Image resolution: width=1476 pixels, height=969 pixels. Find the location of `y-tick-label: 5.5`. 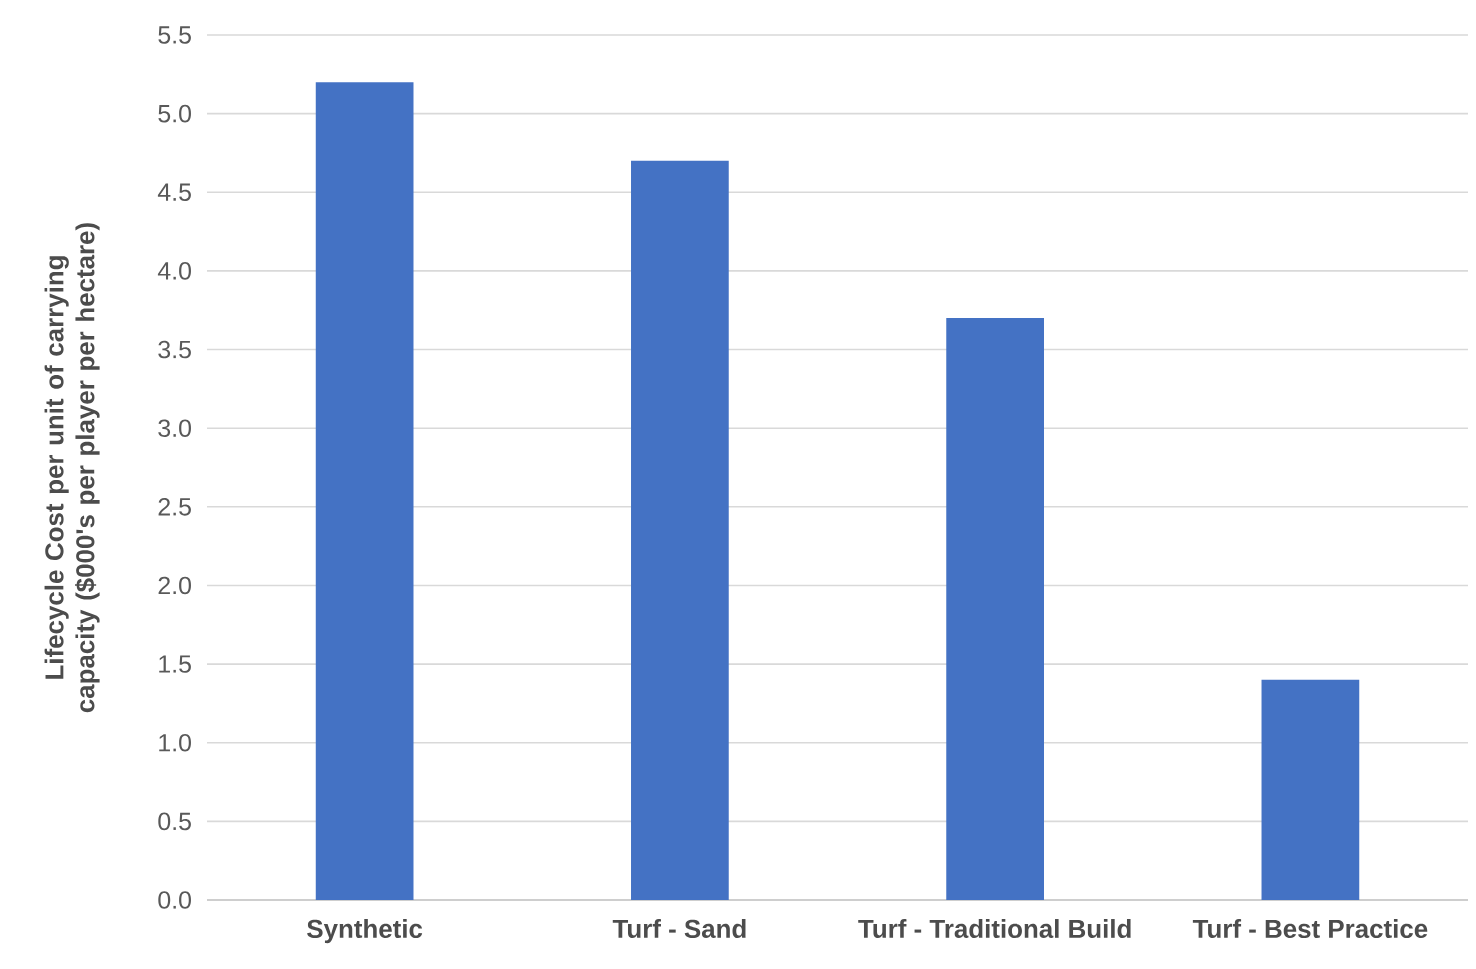

y-tick-label: 5.5 is located at coordinates (174, 35).